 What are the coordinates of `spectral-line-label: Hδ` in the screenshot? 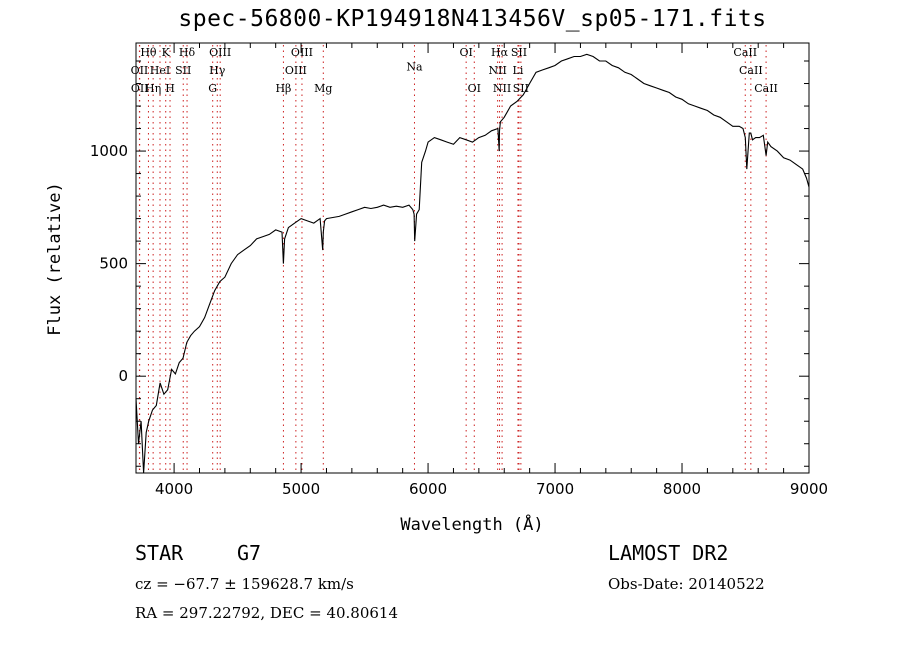 It's located at (187, 52).